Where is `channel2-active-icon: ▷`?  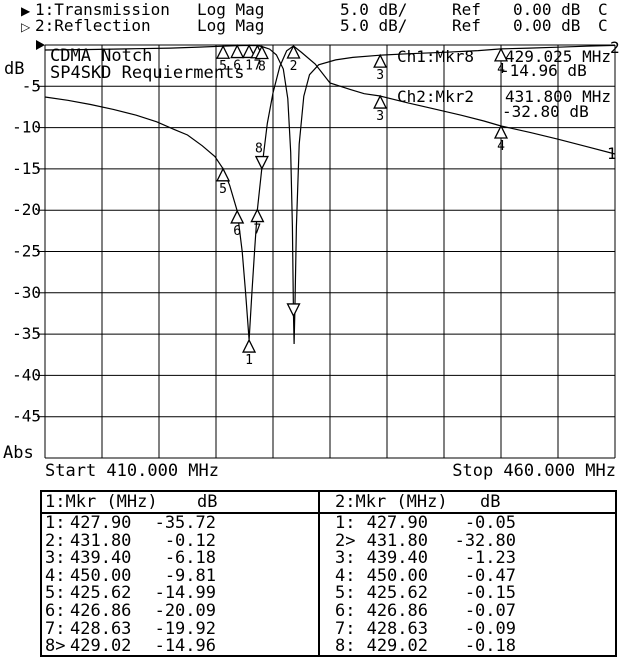 channel2-active-icon: ▷ is located at coordinates (26, 27).